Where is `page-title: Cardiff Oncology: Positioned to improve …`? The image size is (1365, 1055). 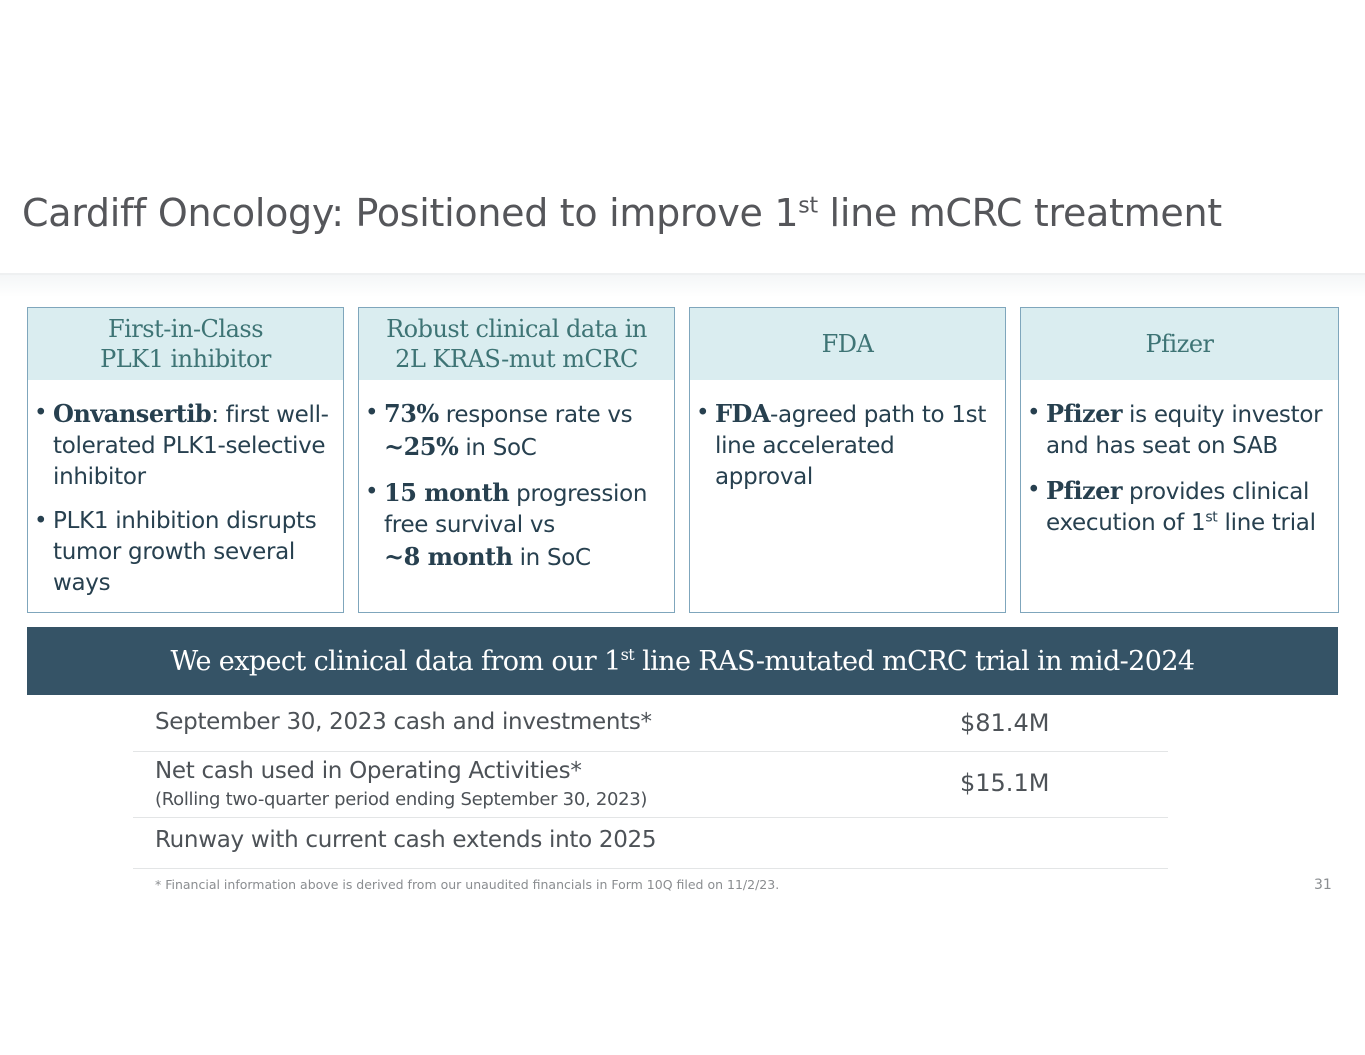 page-title: Cardiff Oncology: Positioned to improve … is located at coordinates (622, 213).